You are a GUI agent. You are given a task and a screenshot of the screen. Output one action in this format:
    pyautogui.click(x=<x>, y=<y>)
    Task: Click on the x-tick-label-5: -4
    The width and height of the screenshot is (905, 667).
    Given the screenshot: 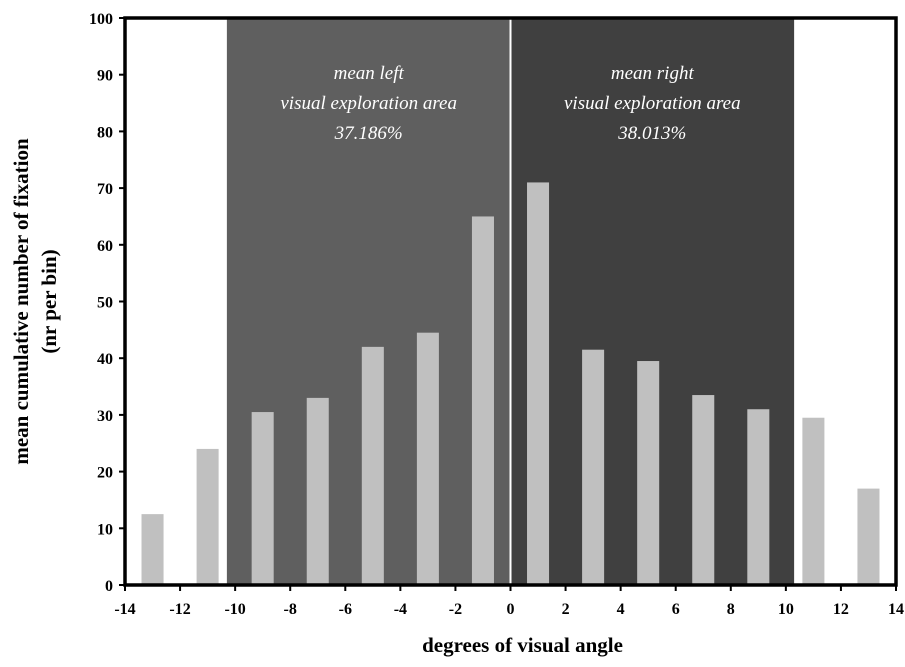 What is the action you would take?
    pyautogui.click(x=400, y=609)
    